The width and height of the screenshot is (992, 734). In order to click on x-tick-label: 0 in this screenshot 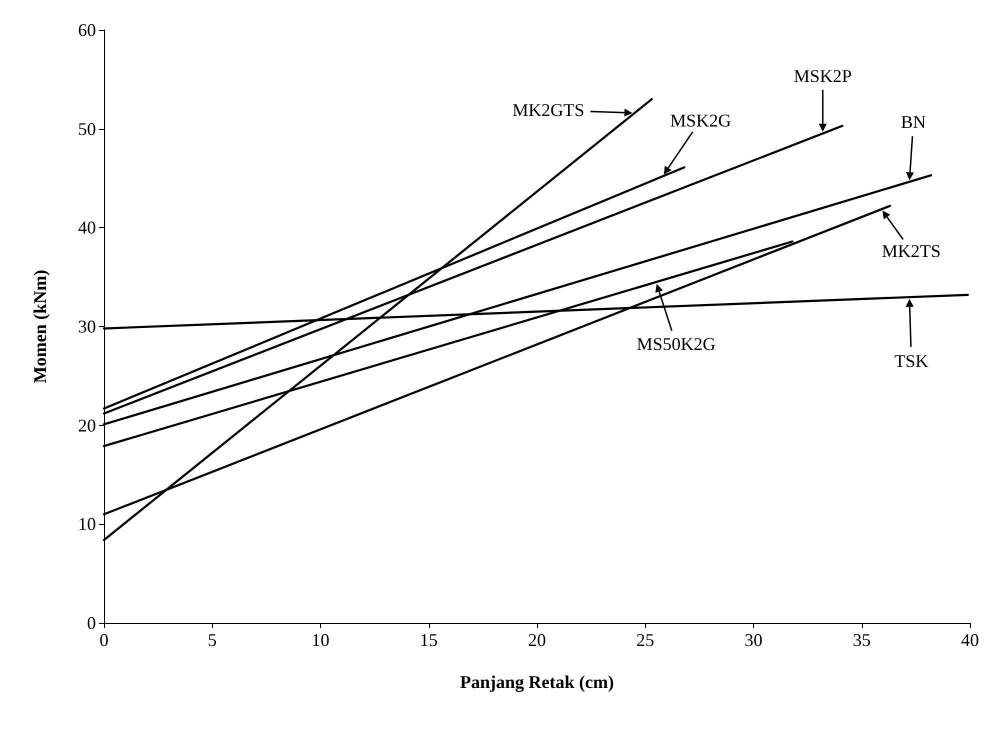, I will do `click(104, 640)`.